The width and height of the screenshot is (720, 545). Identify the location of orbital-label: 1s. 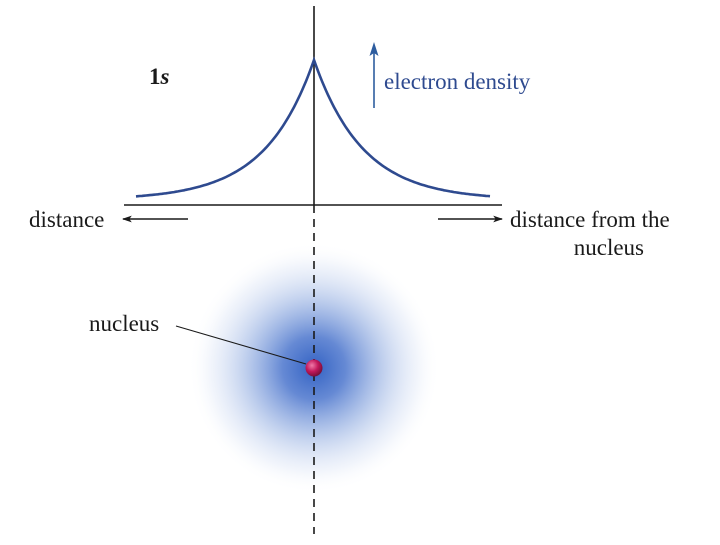
(159, 76).